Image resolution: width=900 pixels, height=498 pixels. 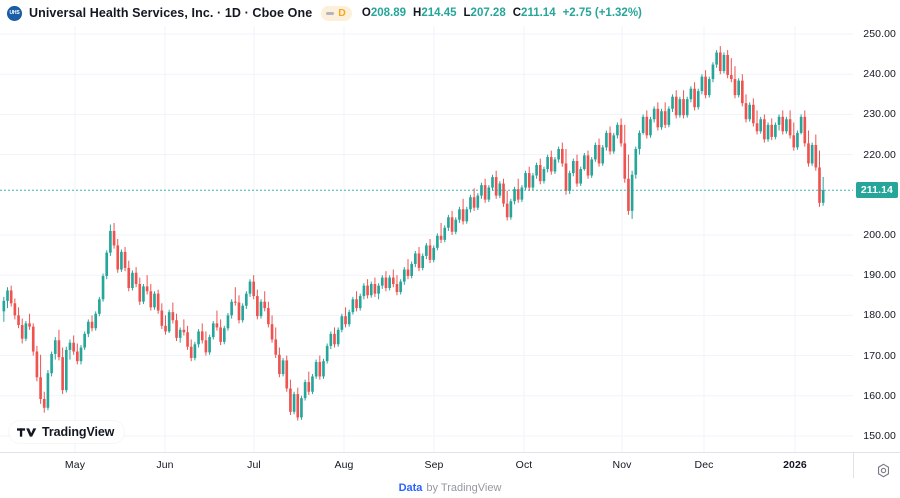 I want to click on ohlc-close-key: C, so click(x=517, y=13).